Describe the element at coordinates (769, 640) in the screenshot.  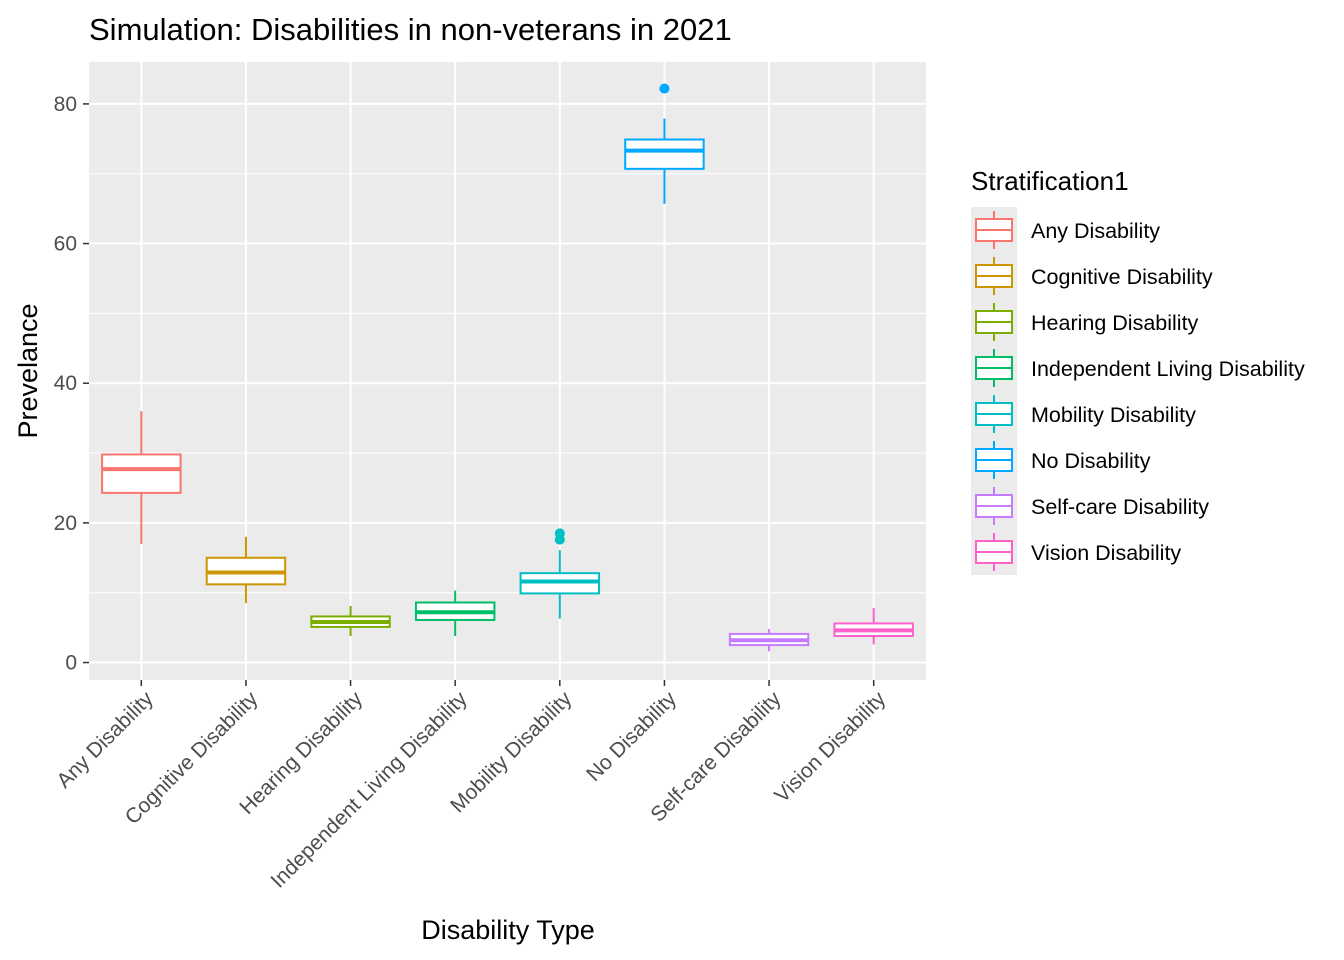
I see `box-self-care-disability` at that location.